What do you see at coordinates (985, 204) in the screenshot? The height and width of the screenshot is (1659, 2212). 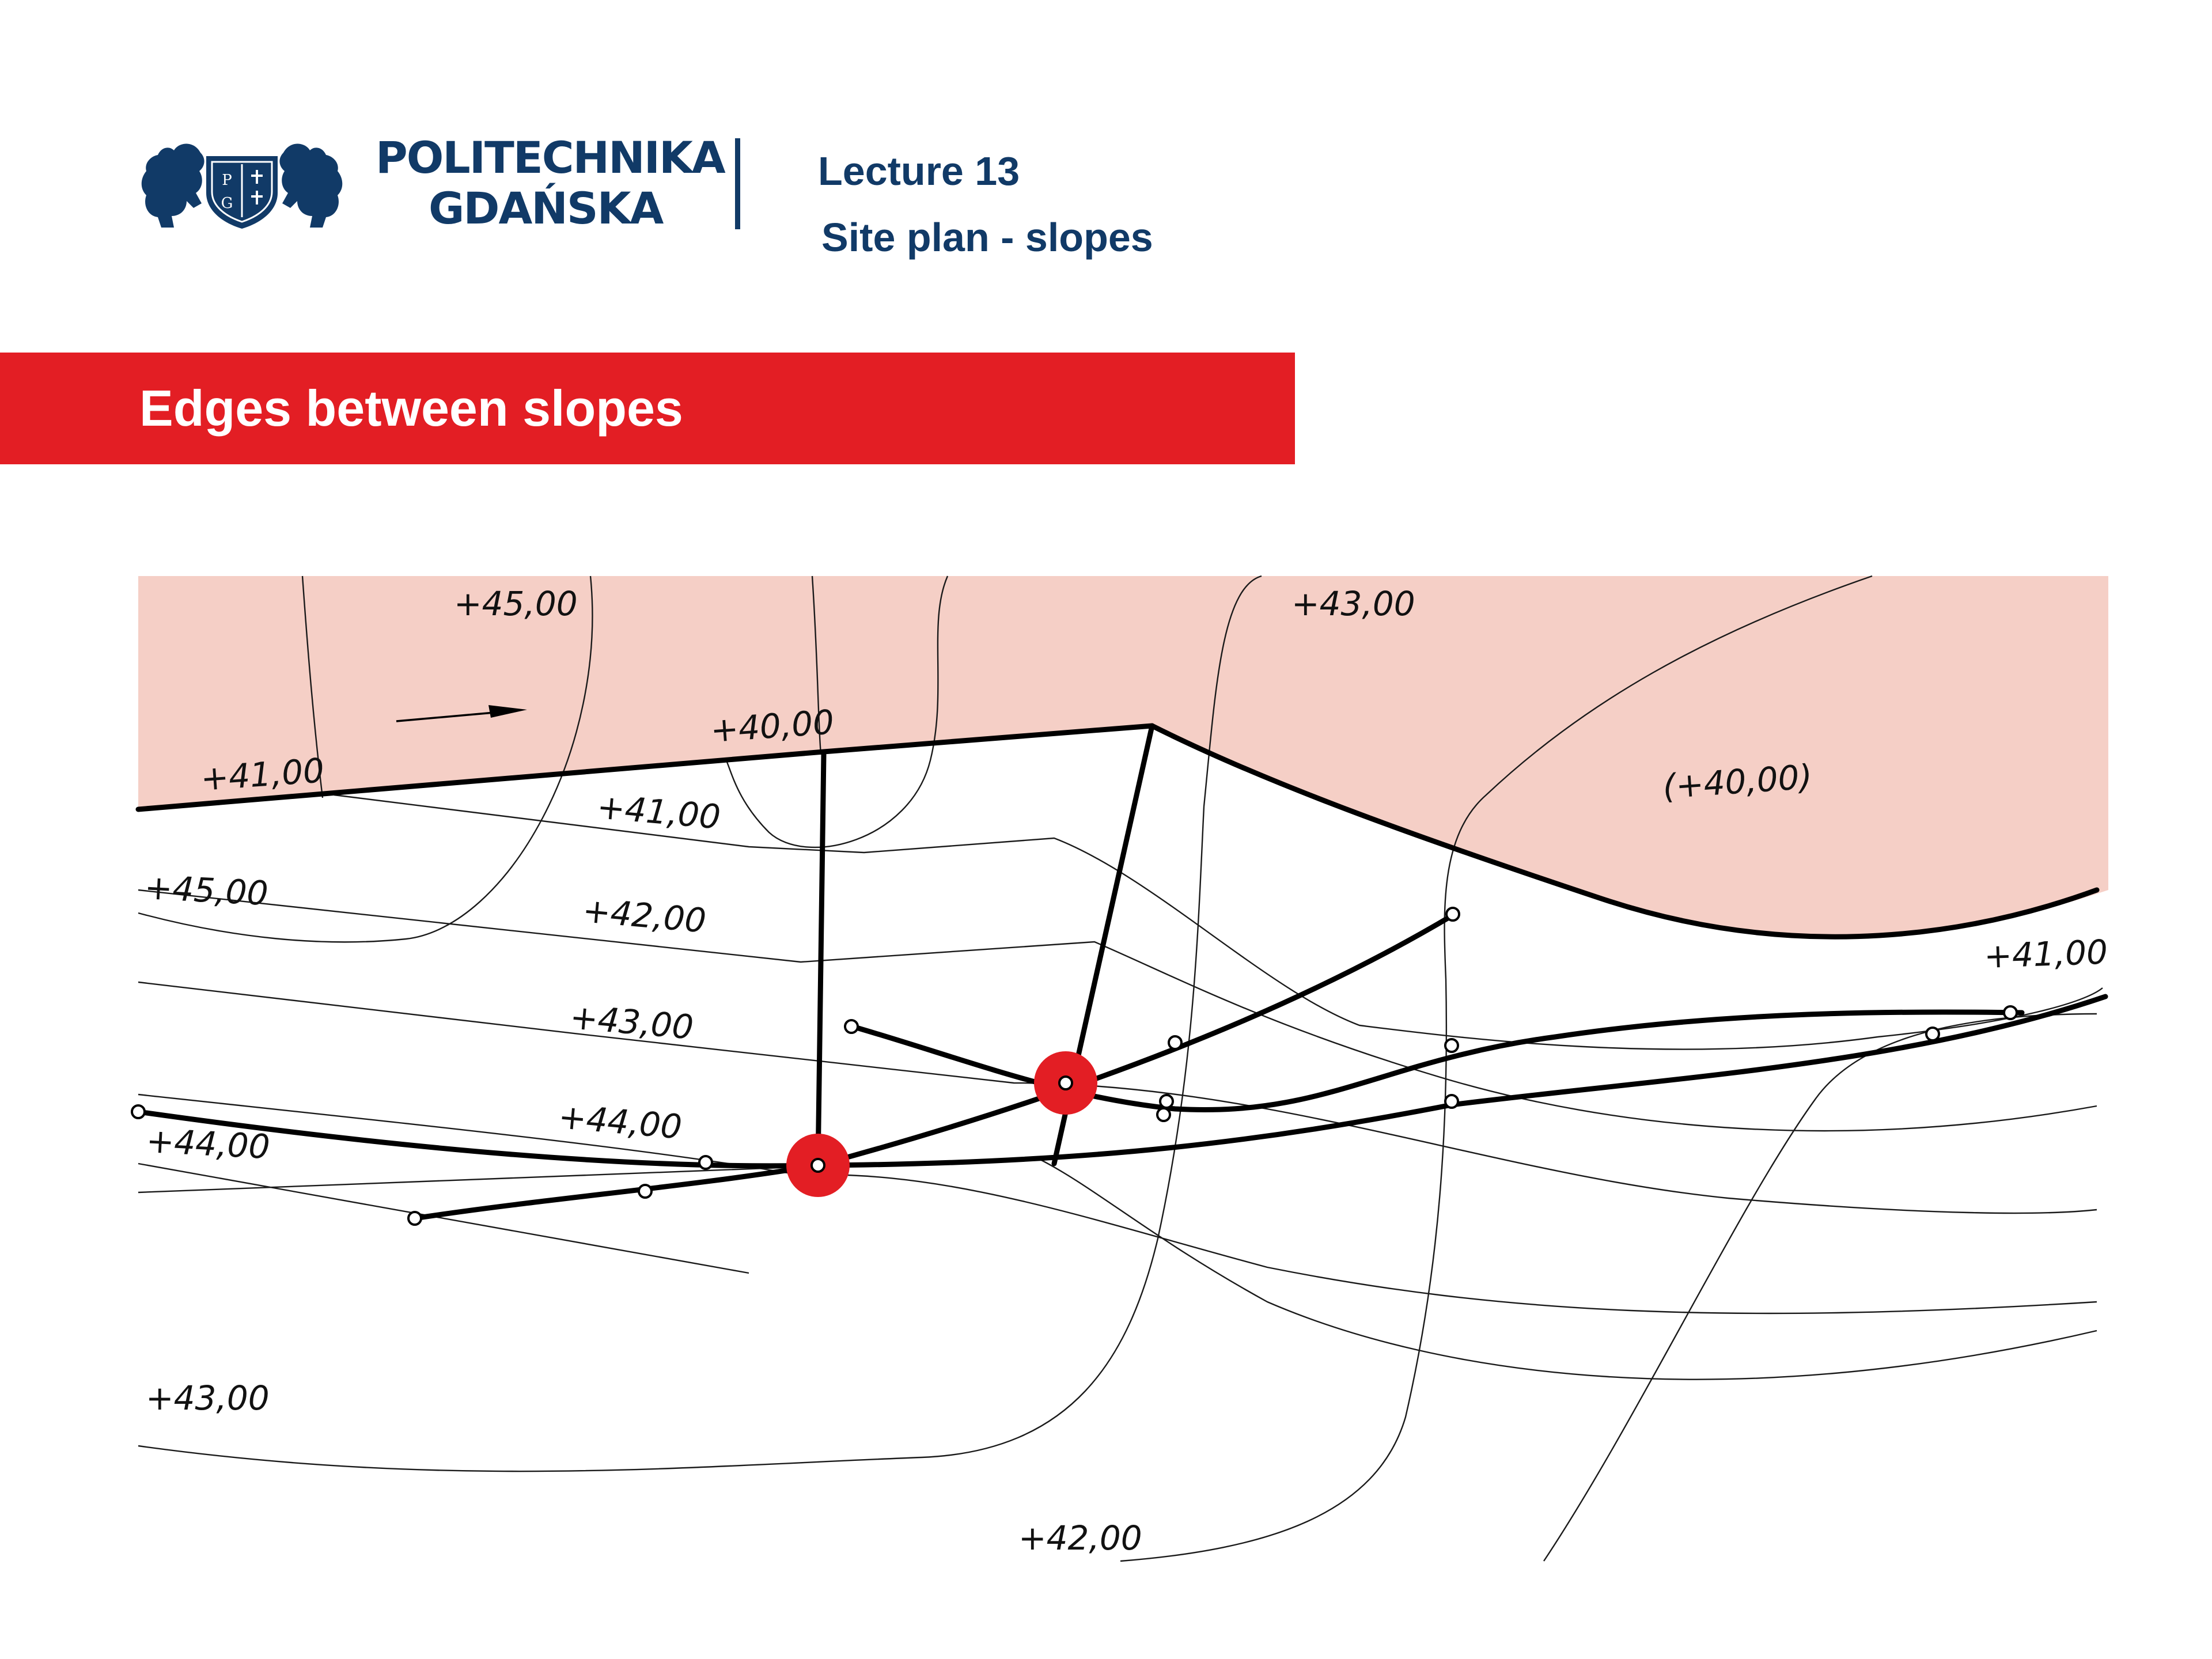 I see `lecture-info: Lecture 13 Site plan - slopes` at bounding box center [985, 204].